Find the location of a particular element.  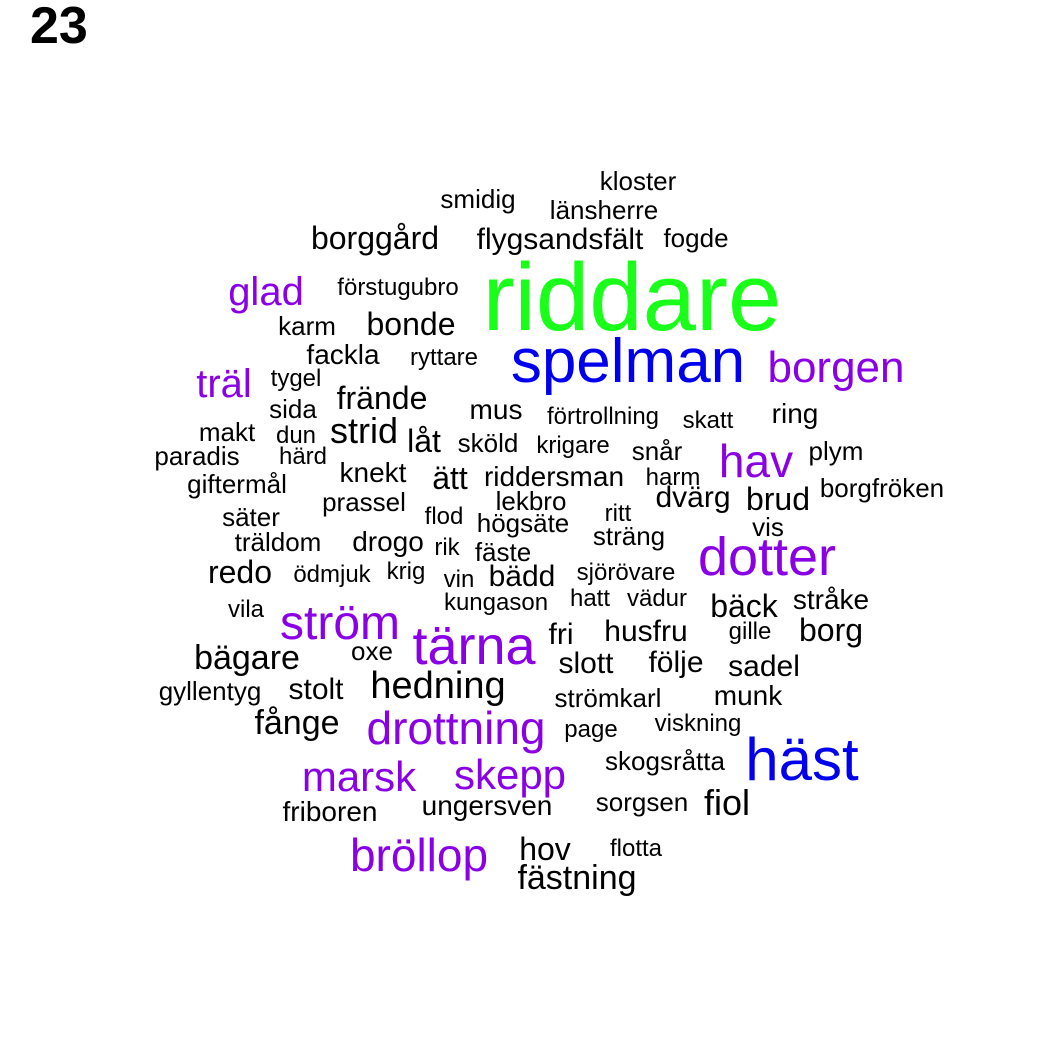

cloud-word-skold: sköld is located at coordinates (488, 443).